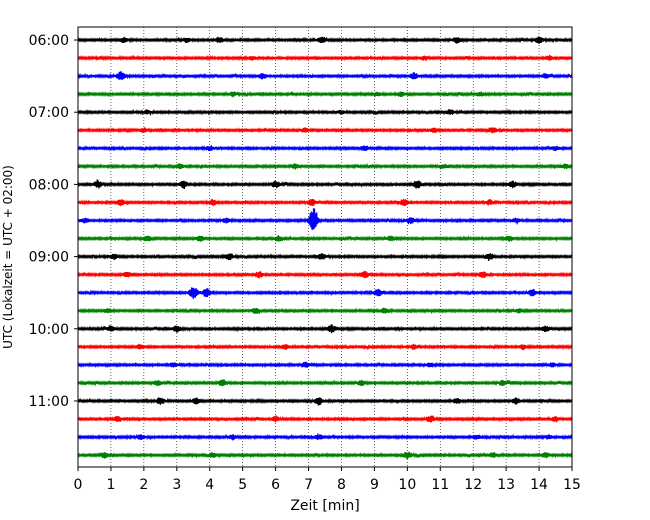 The height and width of the screenshot is (520, 650). Describe the element at coordinates (78, 485) in the screenshot. I see `x-tick-label: 0` at that location.